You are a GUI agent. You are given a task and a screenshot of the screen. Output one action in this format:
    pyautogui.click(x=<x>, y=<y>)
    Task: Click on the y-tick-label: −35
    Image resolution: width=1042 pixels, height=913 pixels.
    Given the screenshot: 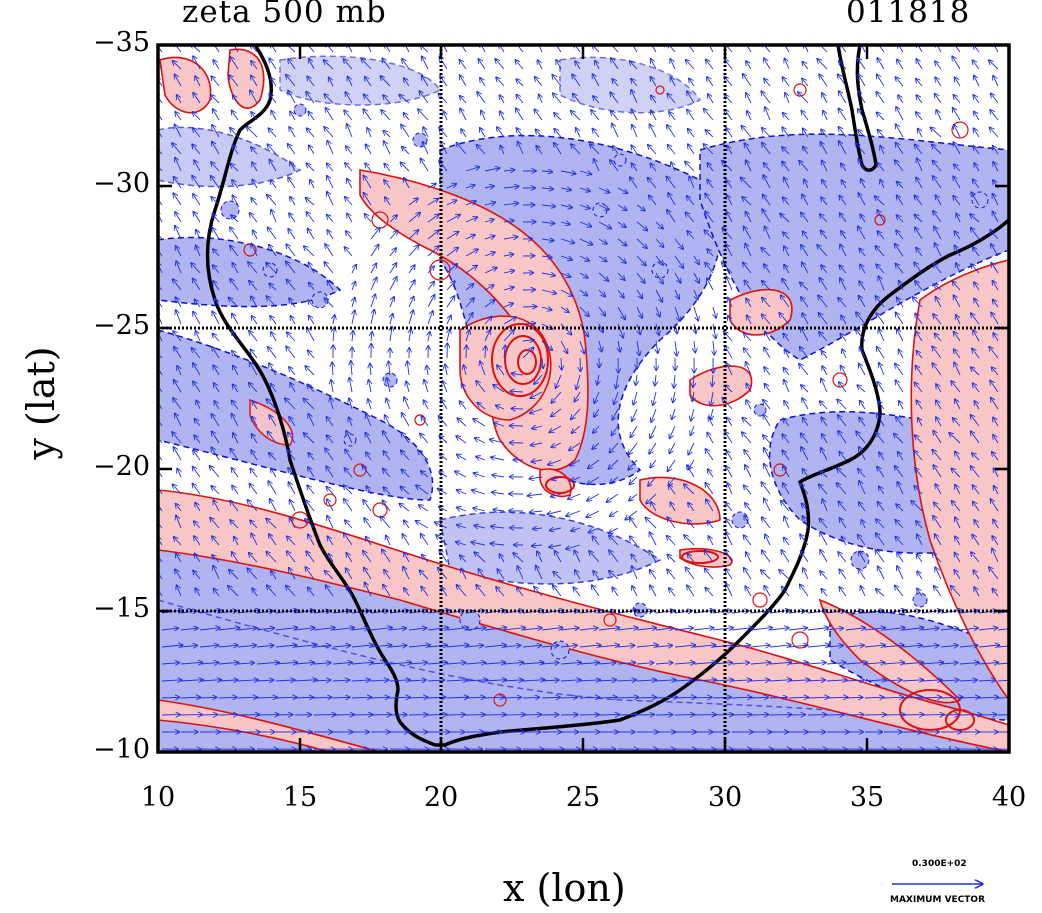 What is the action you would take?
    pyautogui.click(x=121, y=42)
    